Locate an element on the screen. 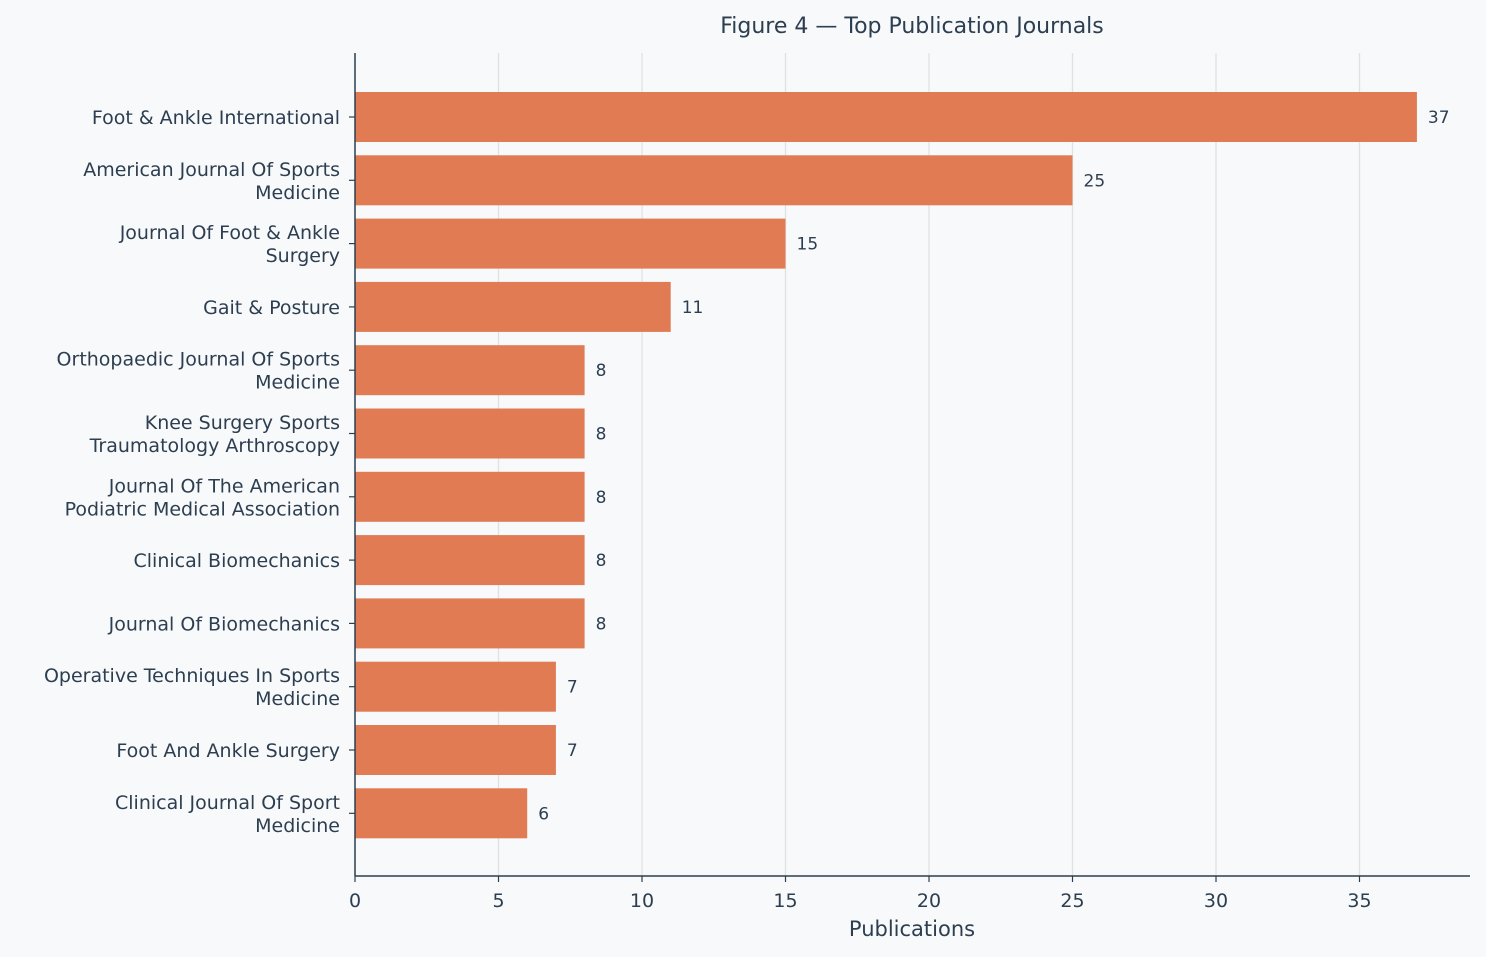  category-label: Foot & Ankle International is located at coordinates (216, 118).